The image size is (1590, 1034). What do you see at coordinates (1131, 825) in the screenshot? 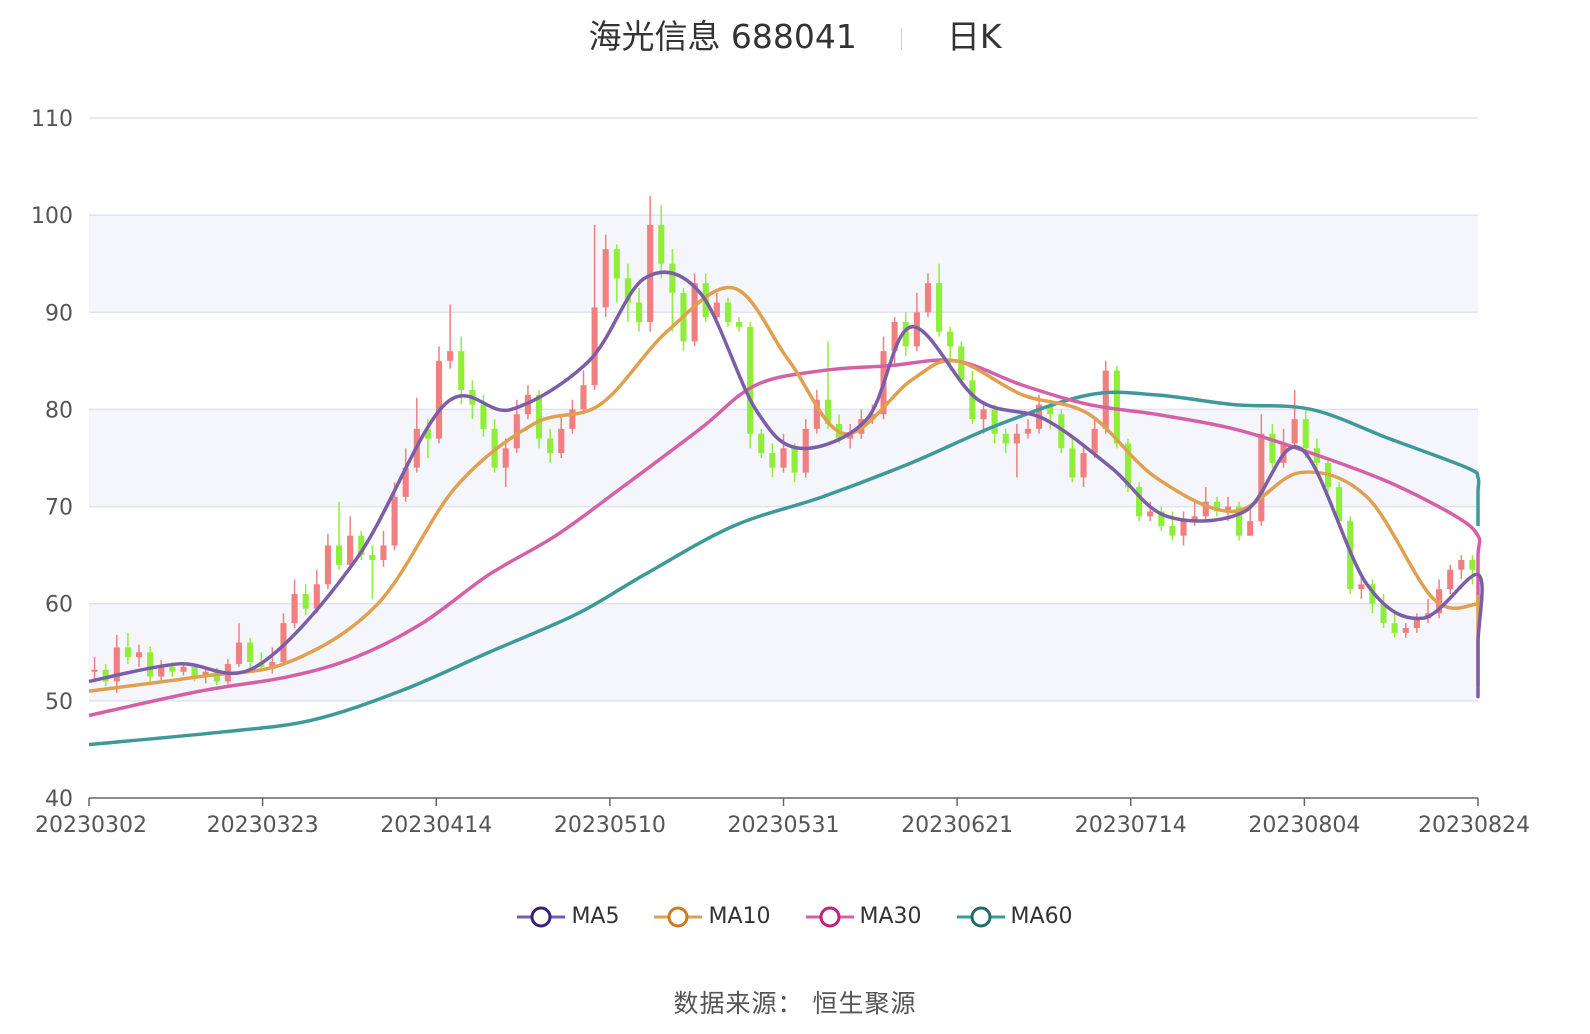
I see `x-tick-label: 20230714` at bounding box center [1131, 825].